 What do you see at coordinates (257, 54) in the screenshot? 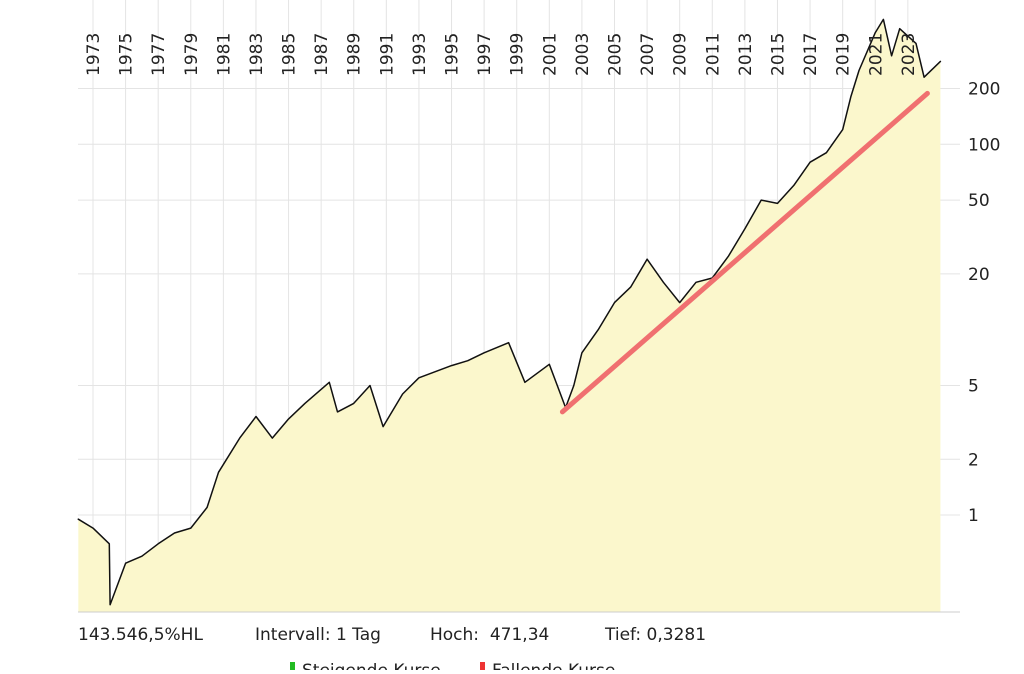
I see `x-tick-label: 1983` at bounding box center [257, 54].